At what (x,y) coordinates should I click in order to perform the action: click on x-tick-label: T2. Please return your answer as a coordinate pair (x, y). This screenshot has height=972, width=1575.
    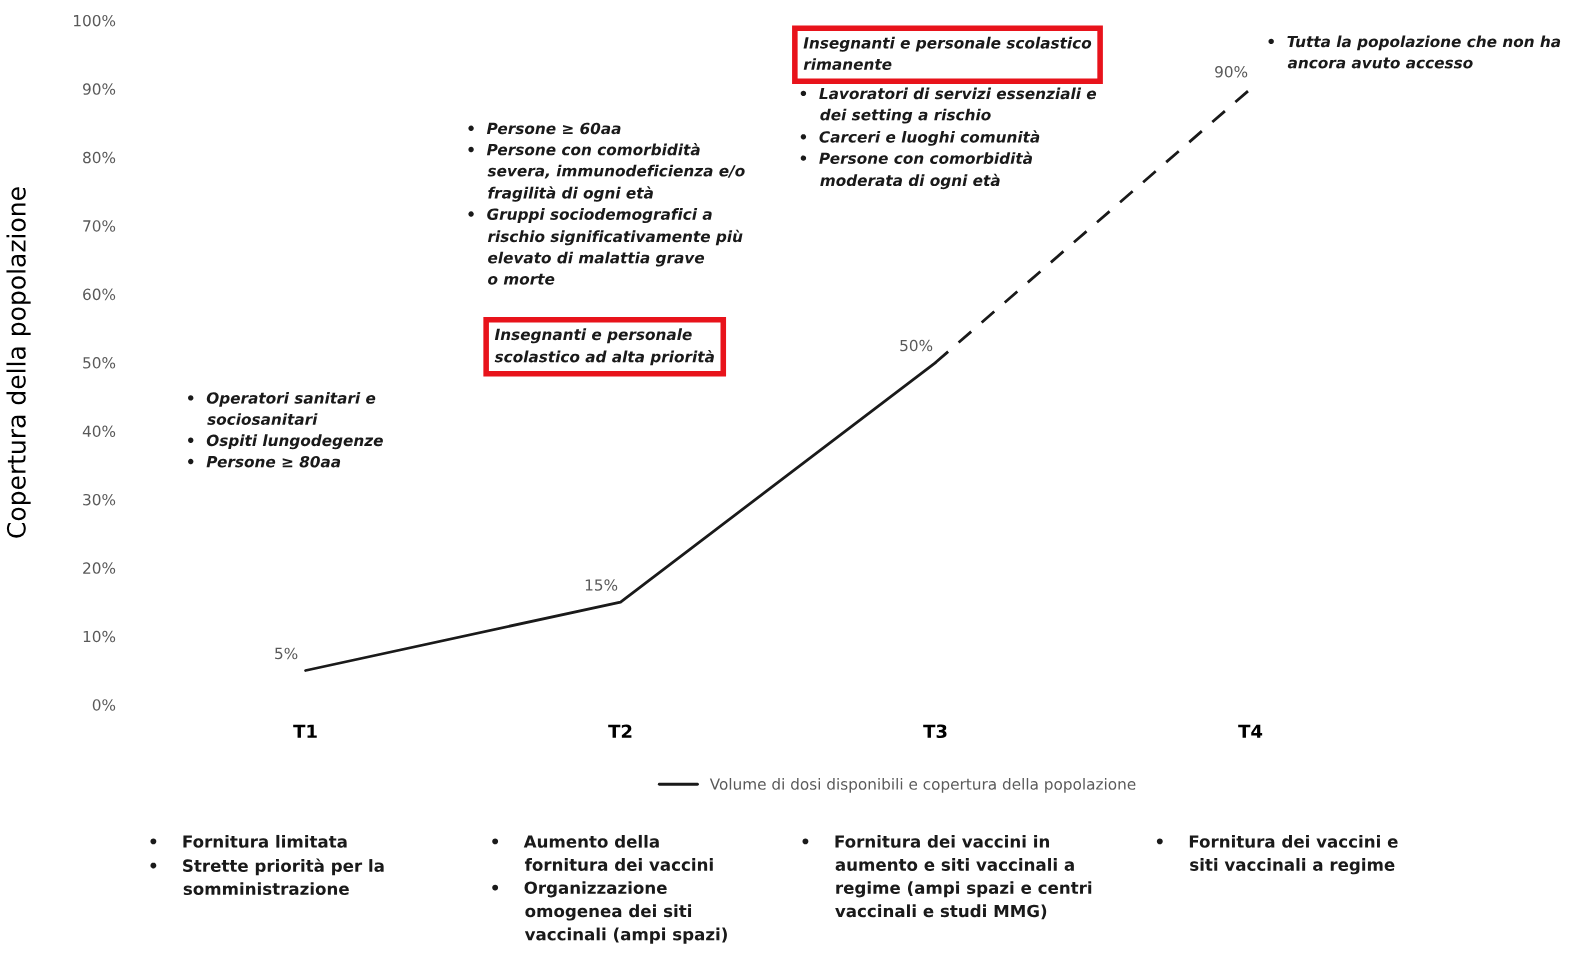
    Looking at the image, I should click on (620, 731).